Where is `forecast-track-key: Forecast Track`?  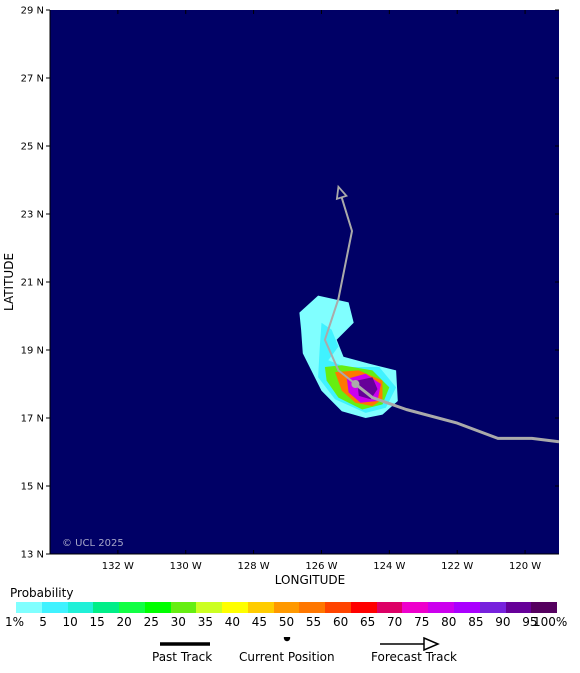
forecast-track-key: Forecast Track is located at coordinates (418, 651).